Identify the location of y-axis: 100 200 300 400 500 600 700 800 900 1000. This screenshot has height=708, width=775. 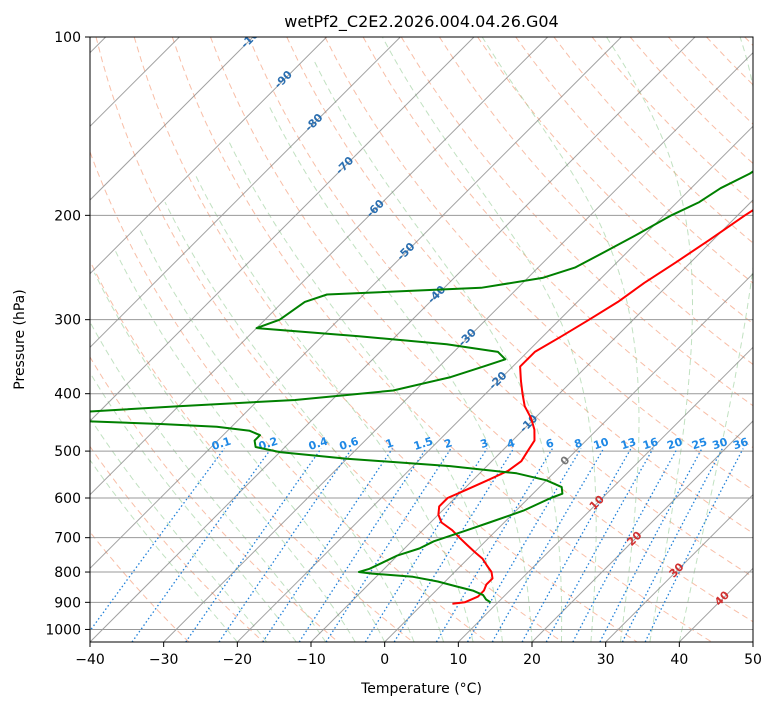
(67, 334).